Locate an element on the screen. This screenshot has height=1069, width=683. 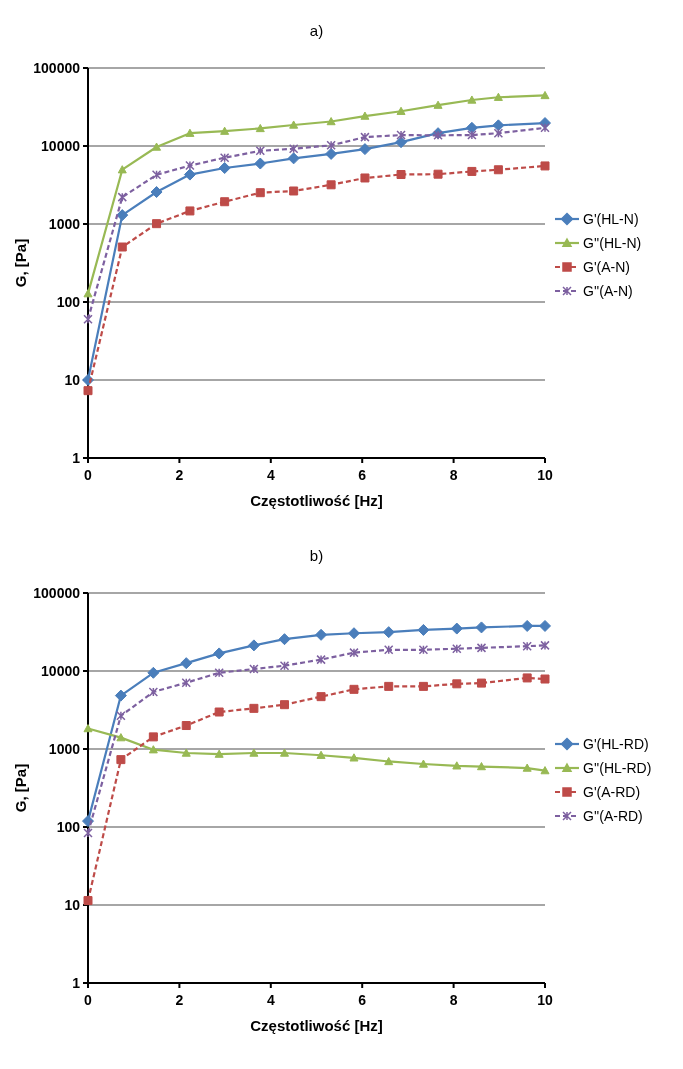
legend-label: G''(A-N) is located at coordinates (608, 290).